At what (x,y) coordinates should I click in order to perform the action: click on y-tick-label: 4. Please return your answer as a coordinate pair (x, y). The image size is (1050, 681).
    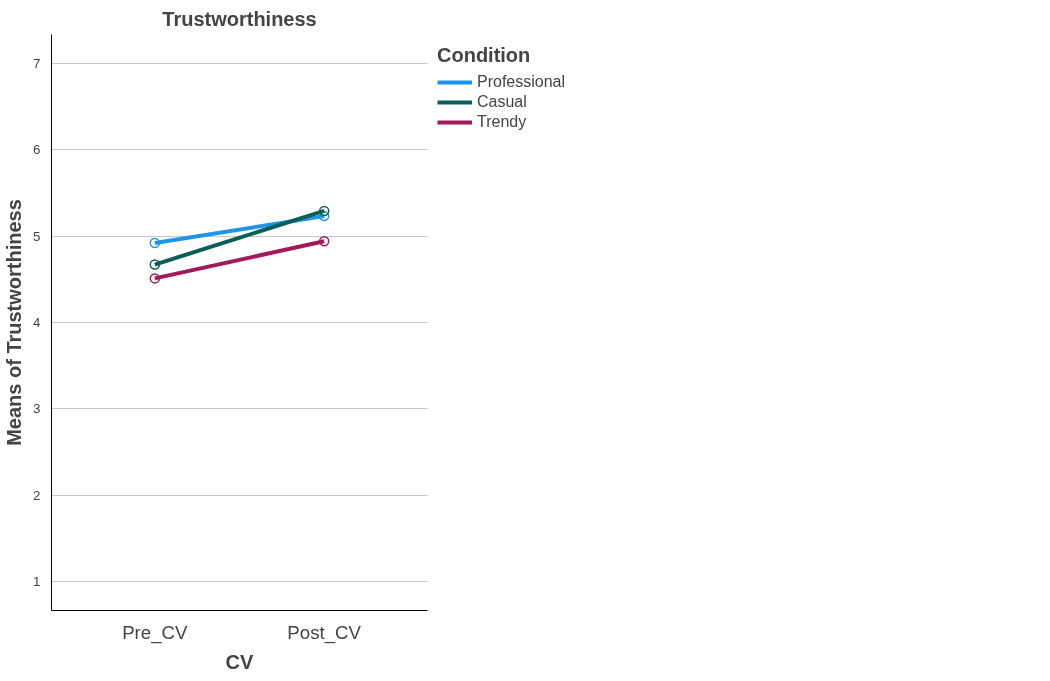
    Looking at the image, I should click on (37, 322).